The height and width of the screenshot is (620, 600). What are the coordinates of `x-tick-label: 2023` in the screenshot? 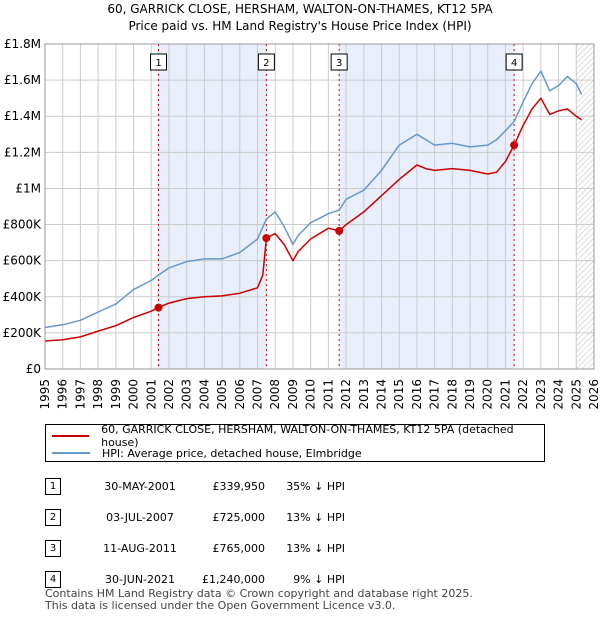 It's located at (541, 394).